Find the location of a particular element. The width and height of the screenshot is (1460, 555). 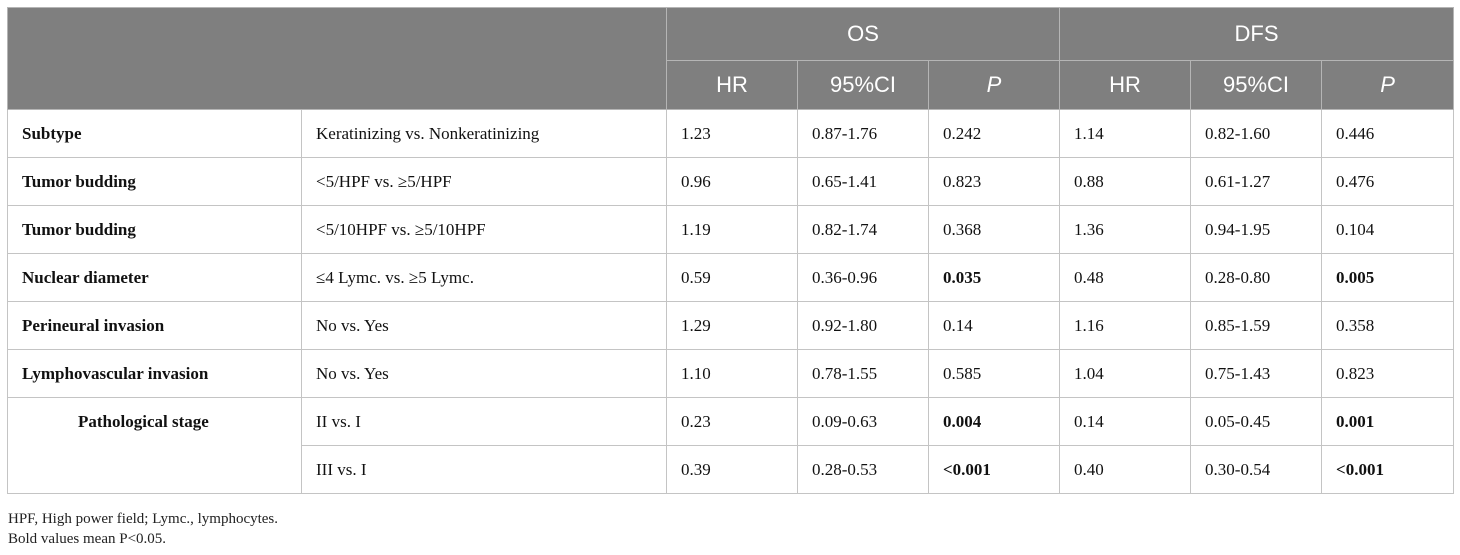

dfs-hr-cell: 1.04 is located at coordinates (1125, 373).